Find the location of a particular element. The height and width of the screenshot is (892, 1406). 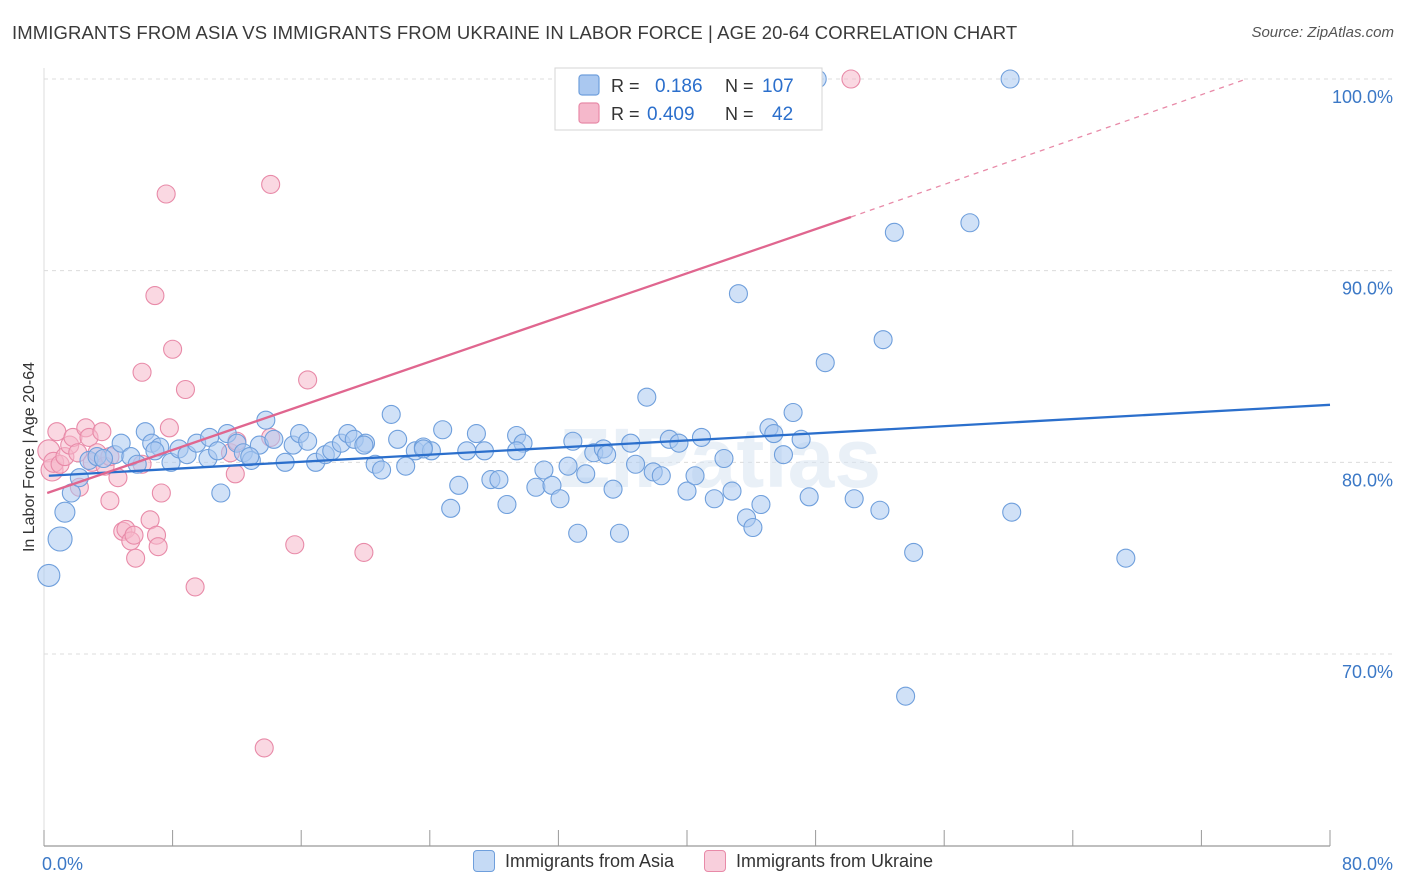

asia-trendline is located at coordinates (689, 440).